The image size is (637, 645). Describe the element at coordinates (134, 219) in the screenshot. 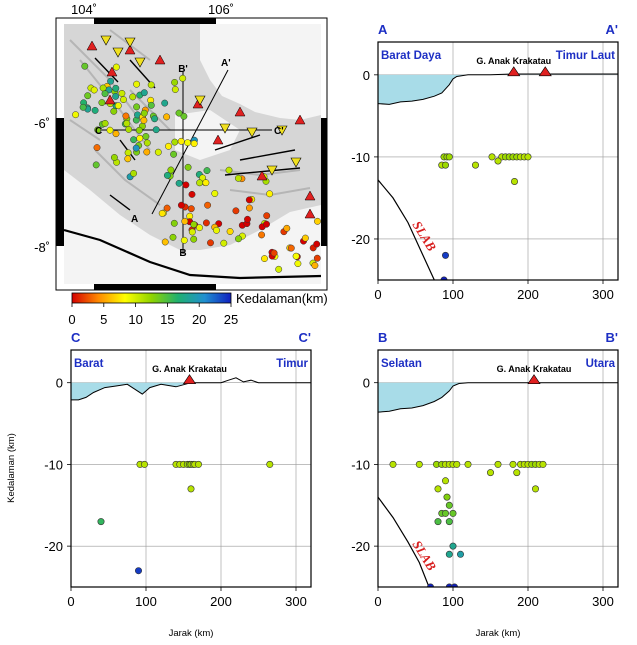

I see `map-label-a: A` at that location.